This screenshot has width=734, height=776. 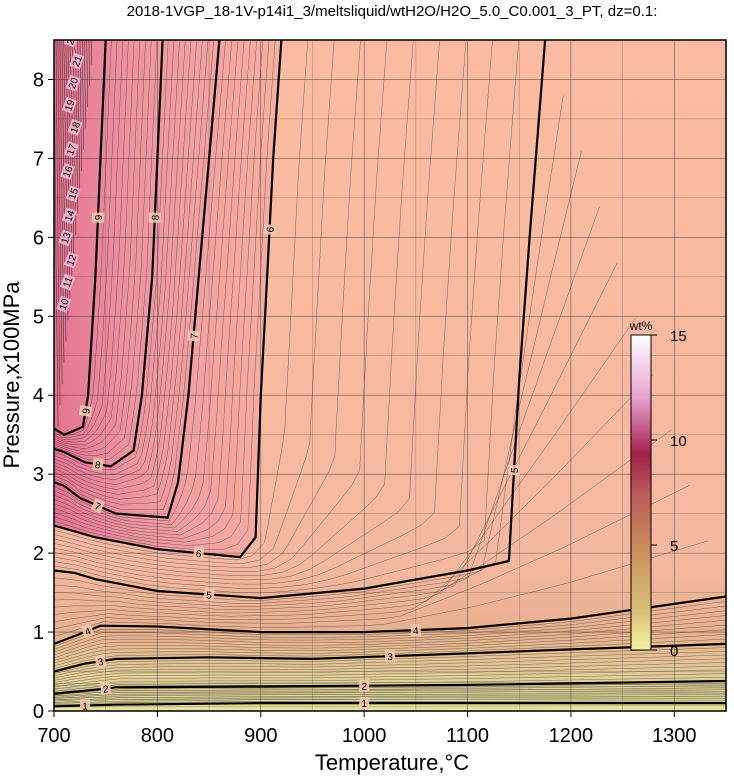 I want to click on x-tick-label: 1200, so click(x=571, y=736).